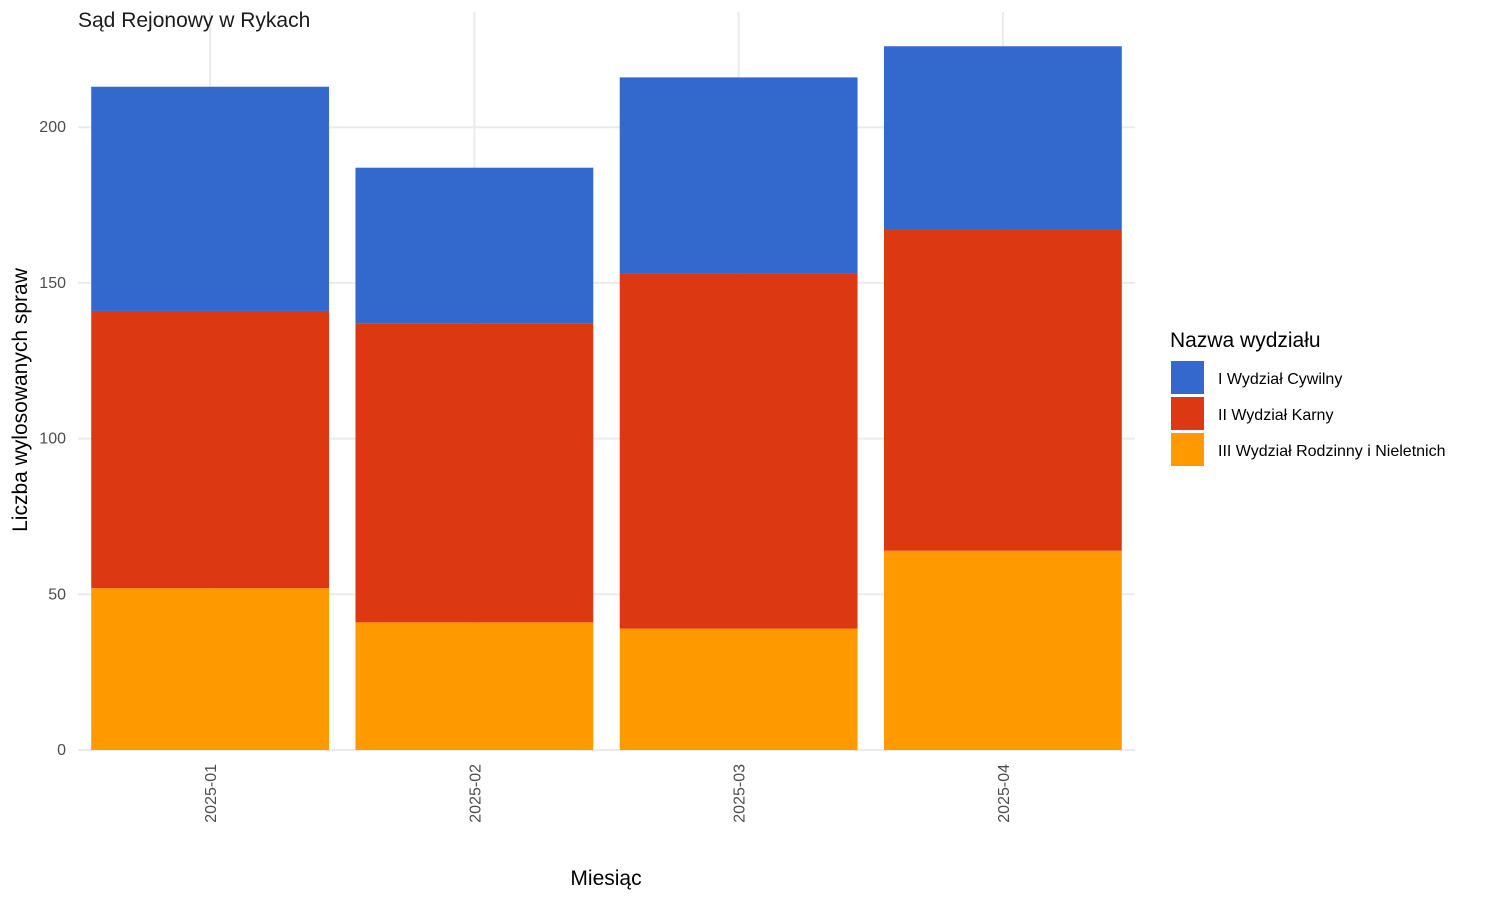 The height and width of the screenshot is (900, 1500). What do you see at coordinates (57, 594) in the screenshot?
I see `y-tick-label: 50` at bounding box center [57, 594].